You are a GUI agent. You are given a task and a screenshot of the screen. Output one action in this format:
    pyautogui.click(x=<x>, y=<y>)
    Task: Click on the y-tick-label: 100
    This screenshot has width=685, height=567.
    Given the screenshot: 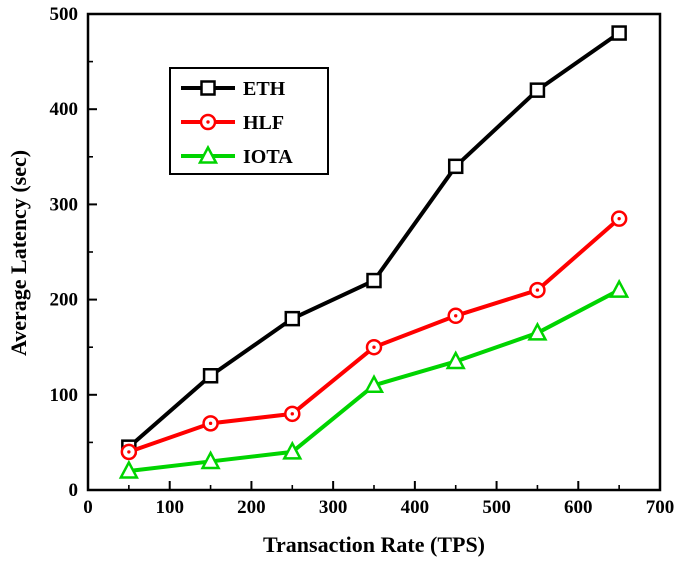 What is the action you would take?
    pyautogui.click(x=64, y=395)
    